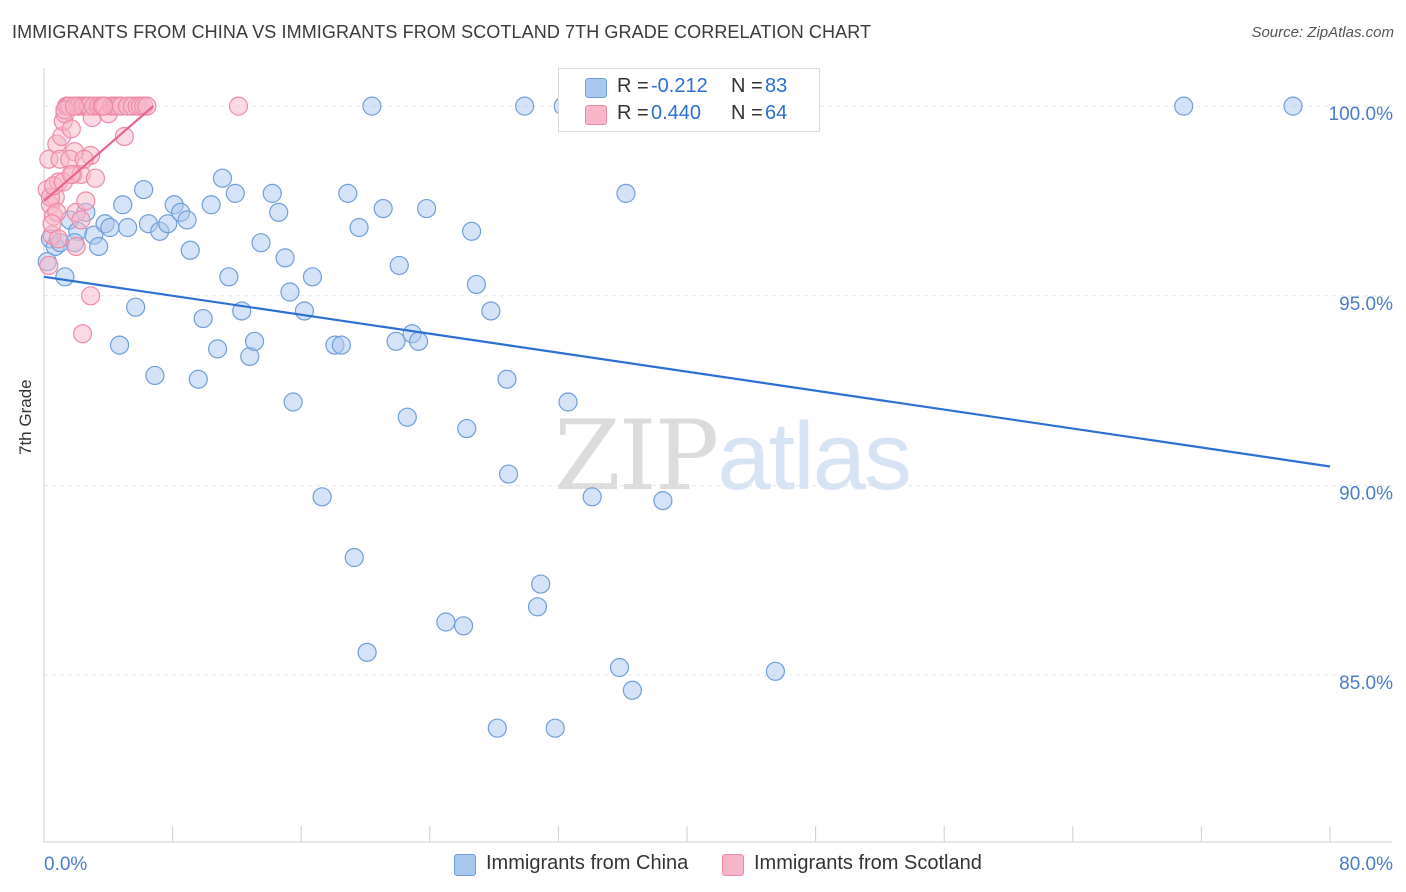 The width and height of the screenshot is (1406, 892). I want to click on watermark: ZIPatlas, so click(733, 456).